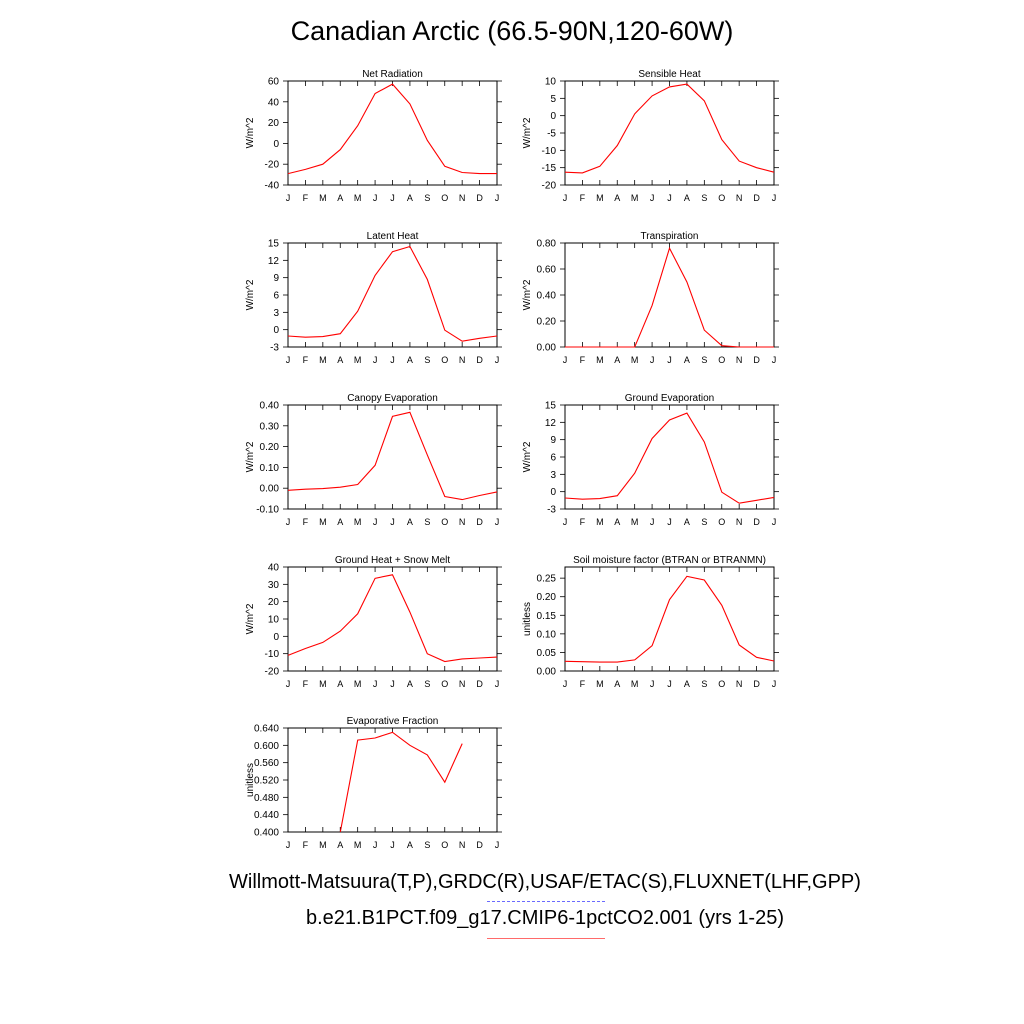 The image size is (1024, 1024). What do you see at coordinates (553, 440) in the screenshot?
I see `y-tick-label: 9` at bounding box center [553, 440].